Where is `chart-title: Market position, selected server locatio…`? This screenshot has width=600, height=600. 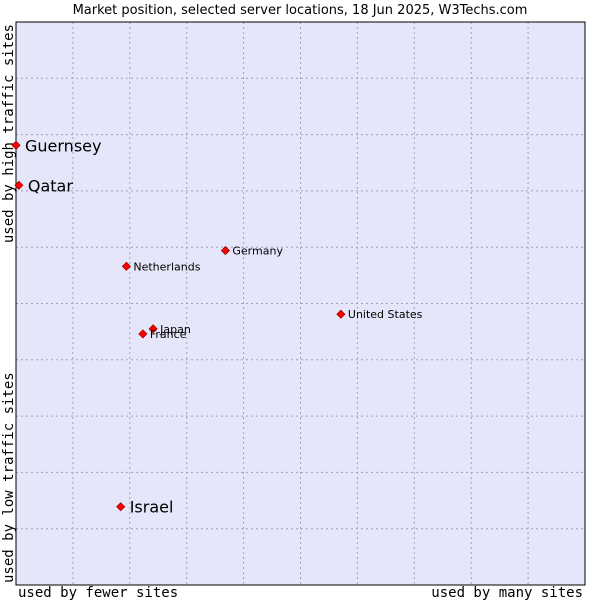
chart-title: Market position, selected server locatio… is located at coordinates (300, 10).